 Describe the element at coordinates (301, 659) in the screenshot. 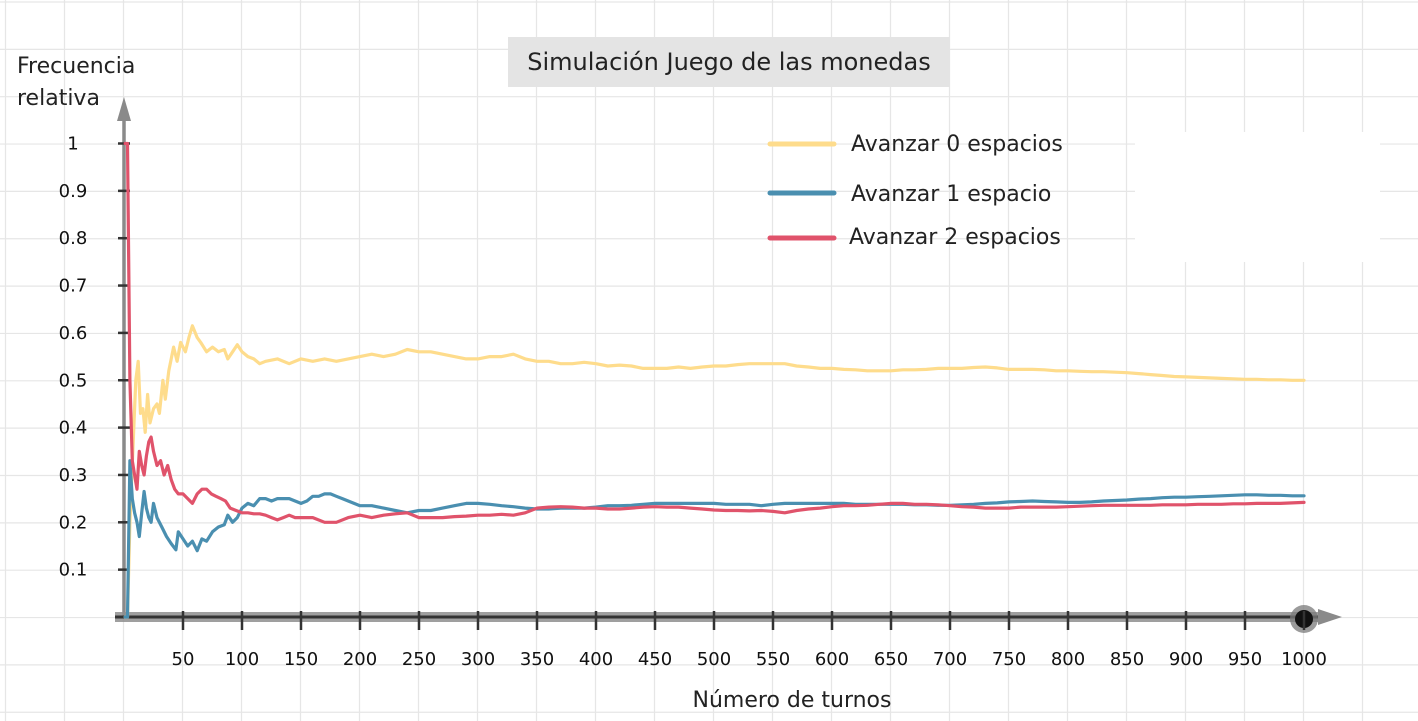

I see `x-tick-label-2: 150` at that location.